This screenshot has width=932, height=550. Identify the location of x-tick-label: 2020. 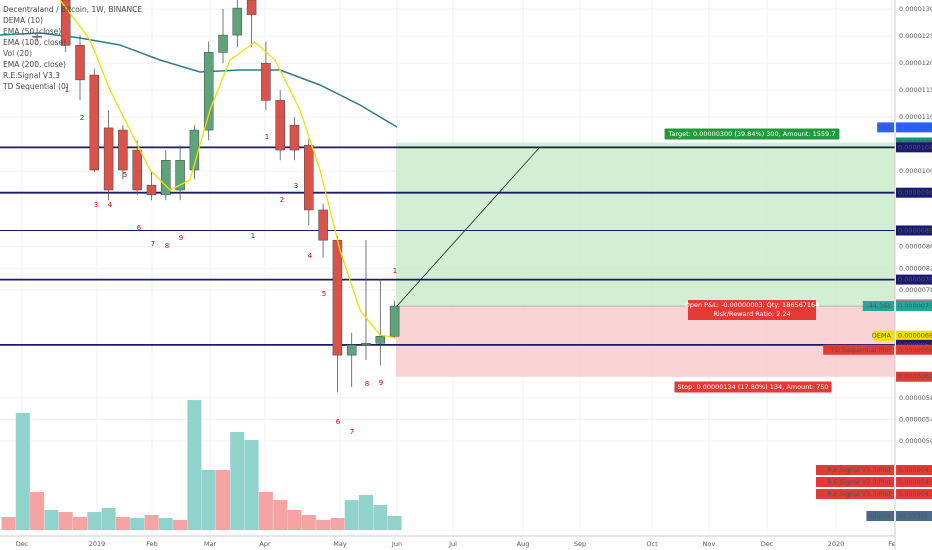
(836, 544).